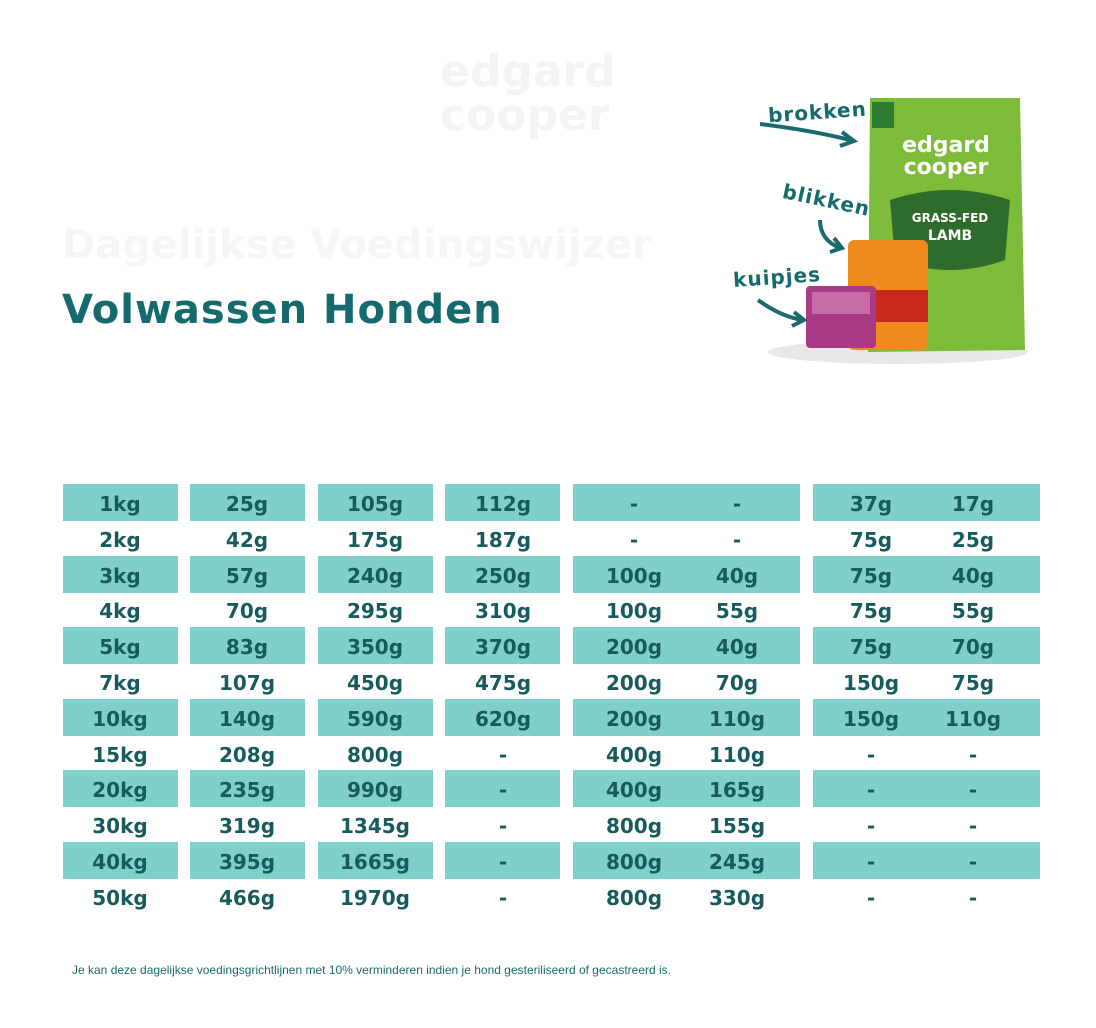  What do you see at coordinates (247, 826) in the screenshot?
I see `table-cell: 319g` at bounding box center [247, 826].